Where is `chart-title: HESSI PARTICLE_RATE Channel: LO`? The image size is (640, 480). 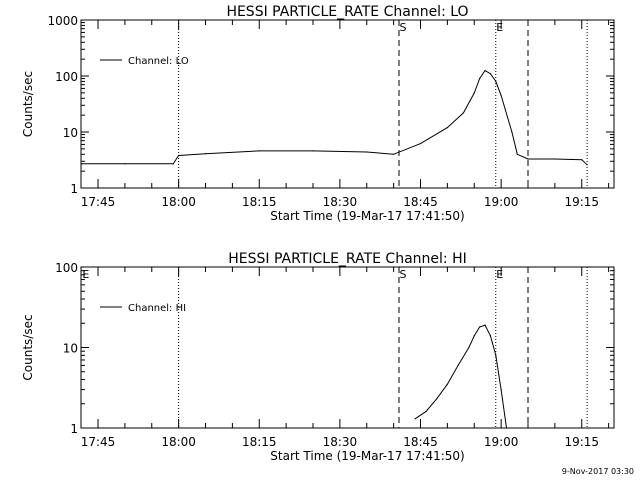 chart-title: HESSI PARTICLE_RATE Channel: LO is located at coordinates (347, 12).